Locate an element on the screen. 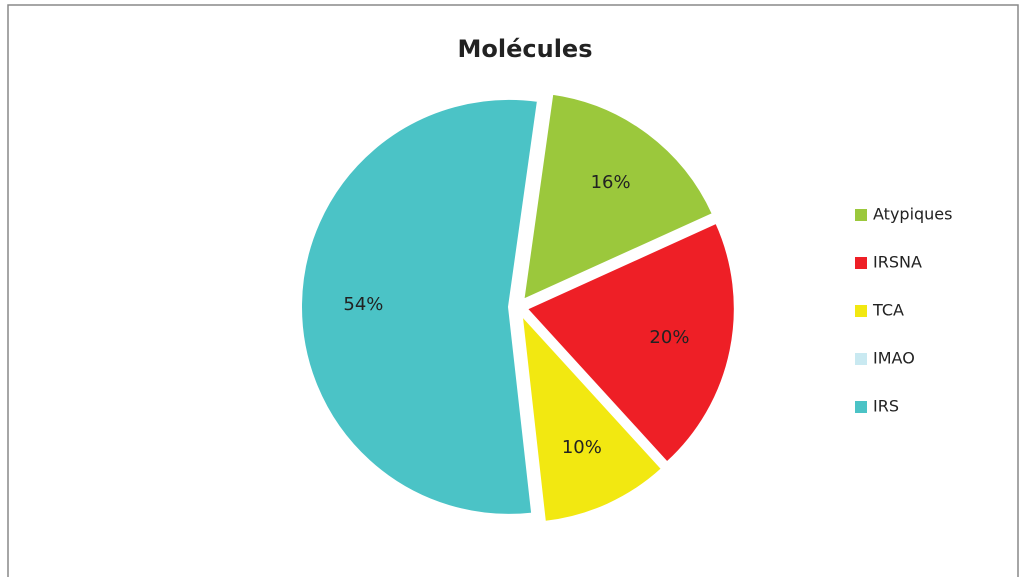 The height and width of the screenshot is (577, 1023). legend-label: IRSNA is located at coordinates (897, 262).